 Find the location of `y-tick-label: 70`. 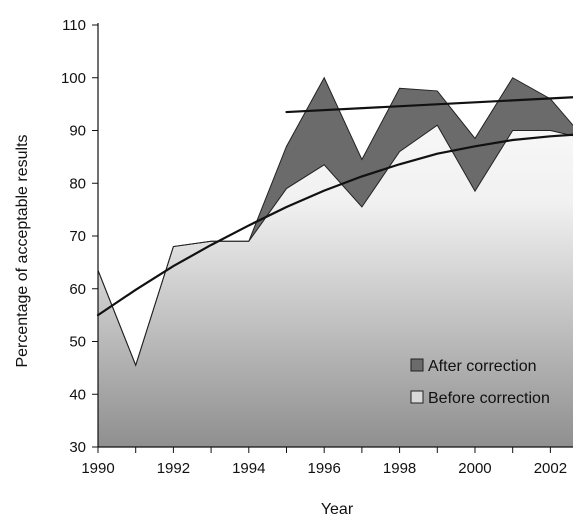

y-tick-label: 70 is located at coordinates (77, 236).